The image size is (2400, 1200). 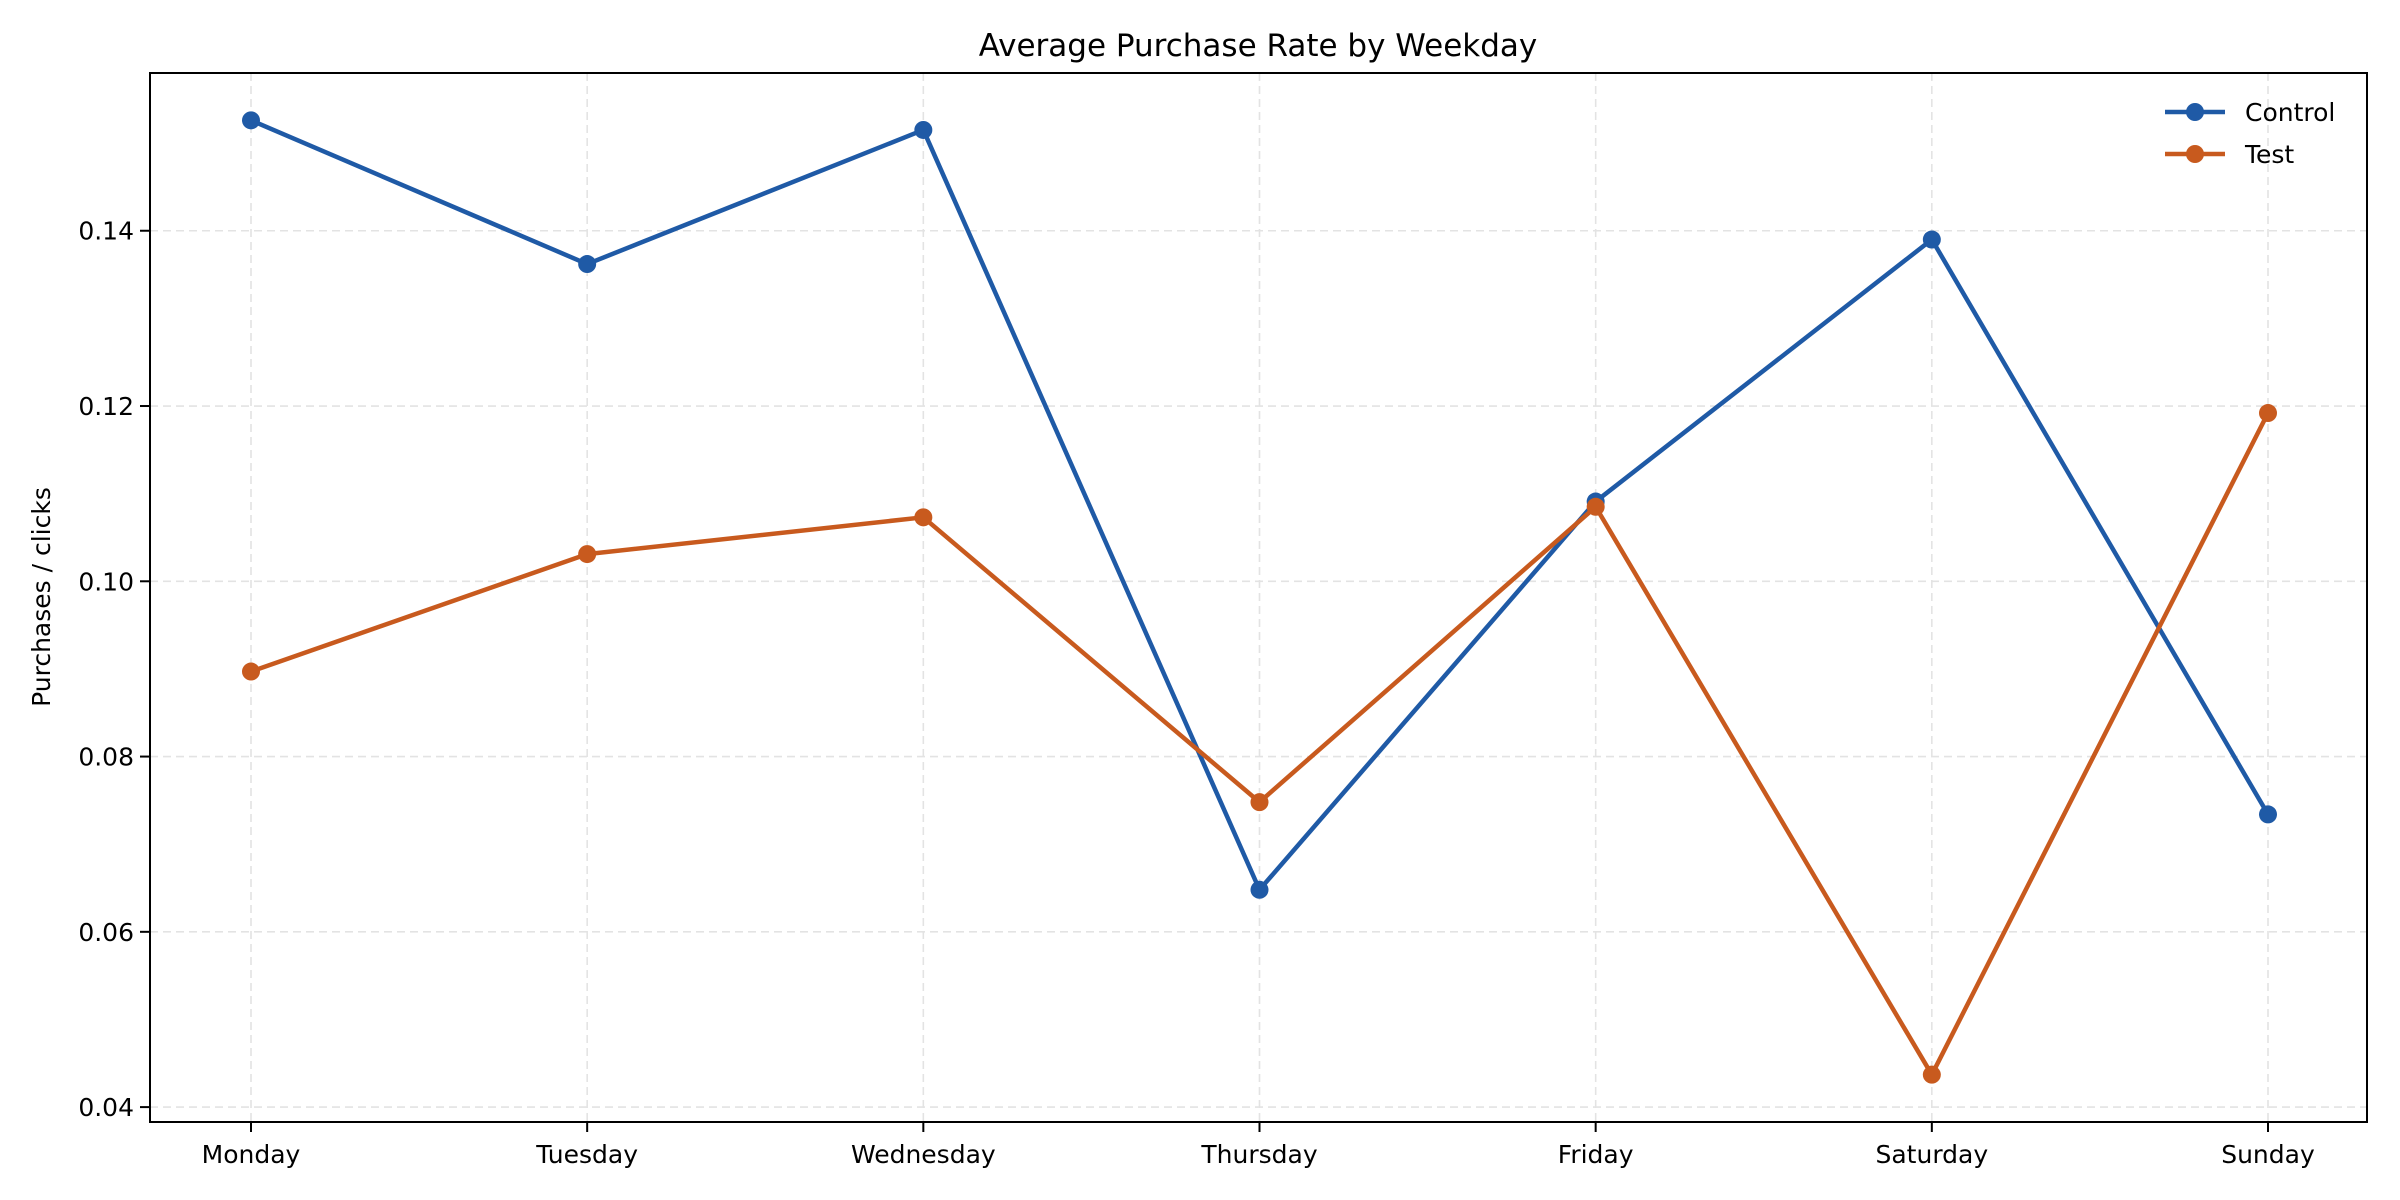 I want to click on legend: Control Test, so click(x=2250, y=133).